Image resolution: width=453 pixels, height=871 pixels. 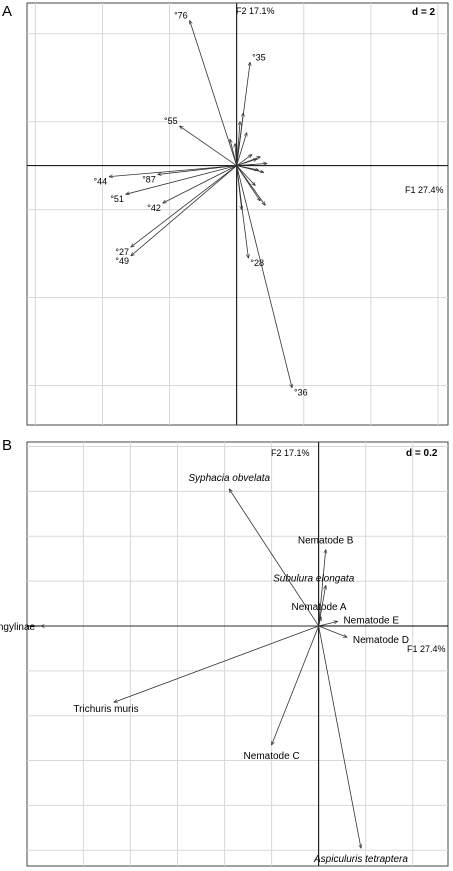 What do you see at coordinates (314, 579) in the screenshot?
I see `species-label: Subulura elongata` at bounding box center [314, 579].